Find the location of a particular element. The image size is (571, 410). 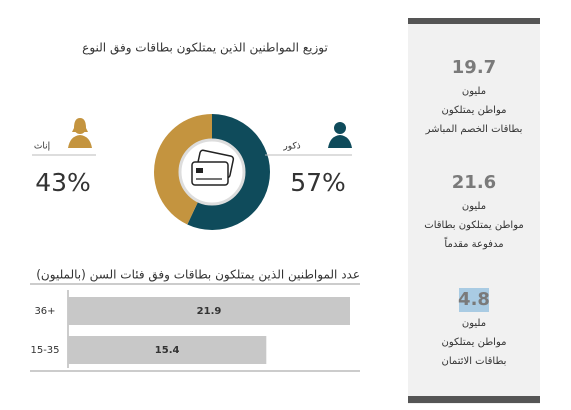

stat-highlight is located at coordinates (474, 300).